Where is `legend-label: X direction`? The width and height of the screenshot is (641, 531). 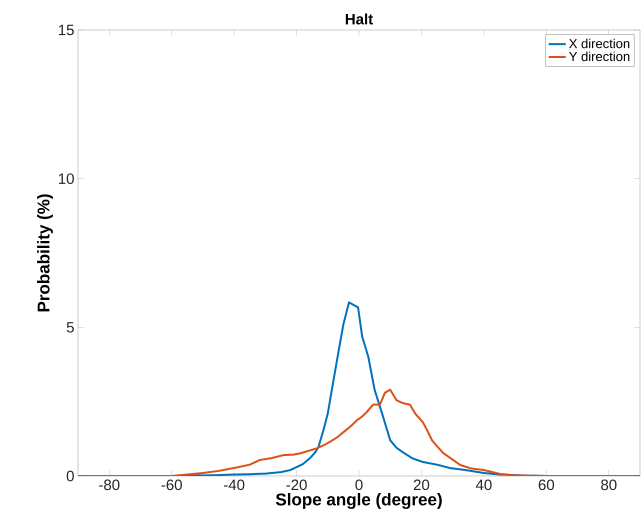
legend-label: X direction is located at coordinates (599, 43).